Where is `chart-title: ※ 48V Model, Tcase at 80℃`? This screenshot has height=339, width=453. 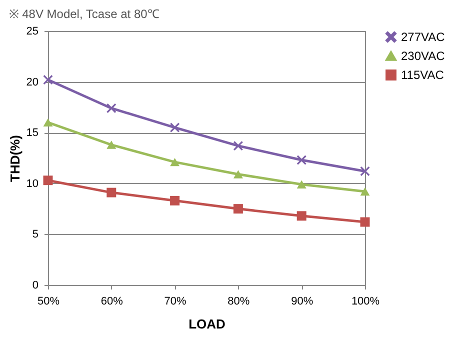
chart-title: ※ 48V Model, Tcase at 80℃ is located at coordinates (84, 14).